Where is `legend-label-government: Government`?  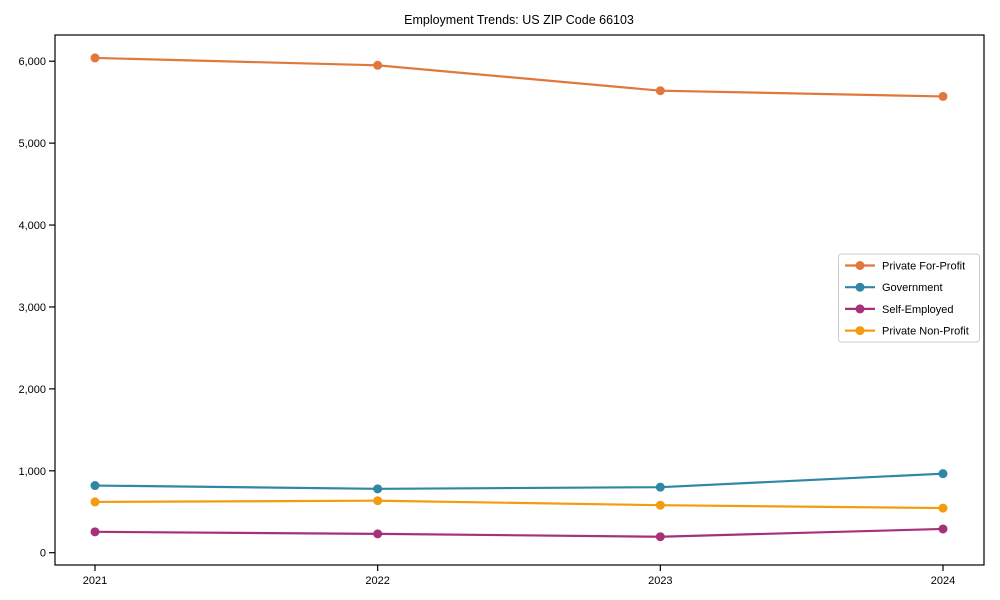 legend-label-government: Government is located at coordinates (912, 288).